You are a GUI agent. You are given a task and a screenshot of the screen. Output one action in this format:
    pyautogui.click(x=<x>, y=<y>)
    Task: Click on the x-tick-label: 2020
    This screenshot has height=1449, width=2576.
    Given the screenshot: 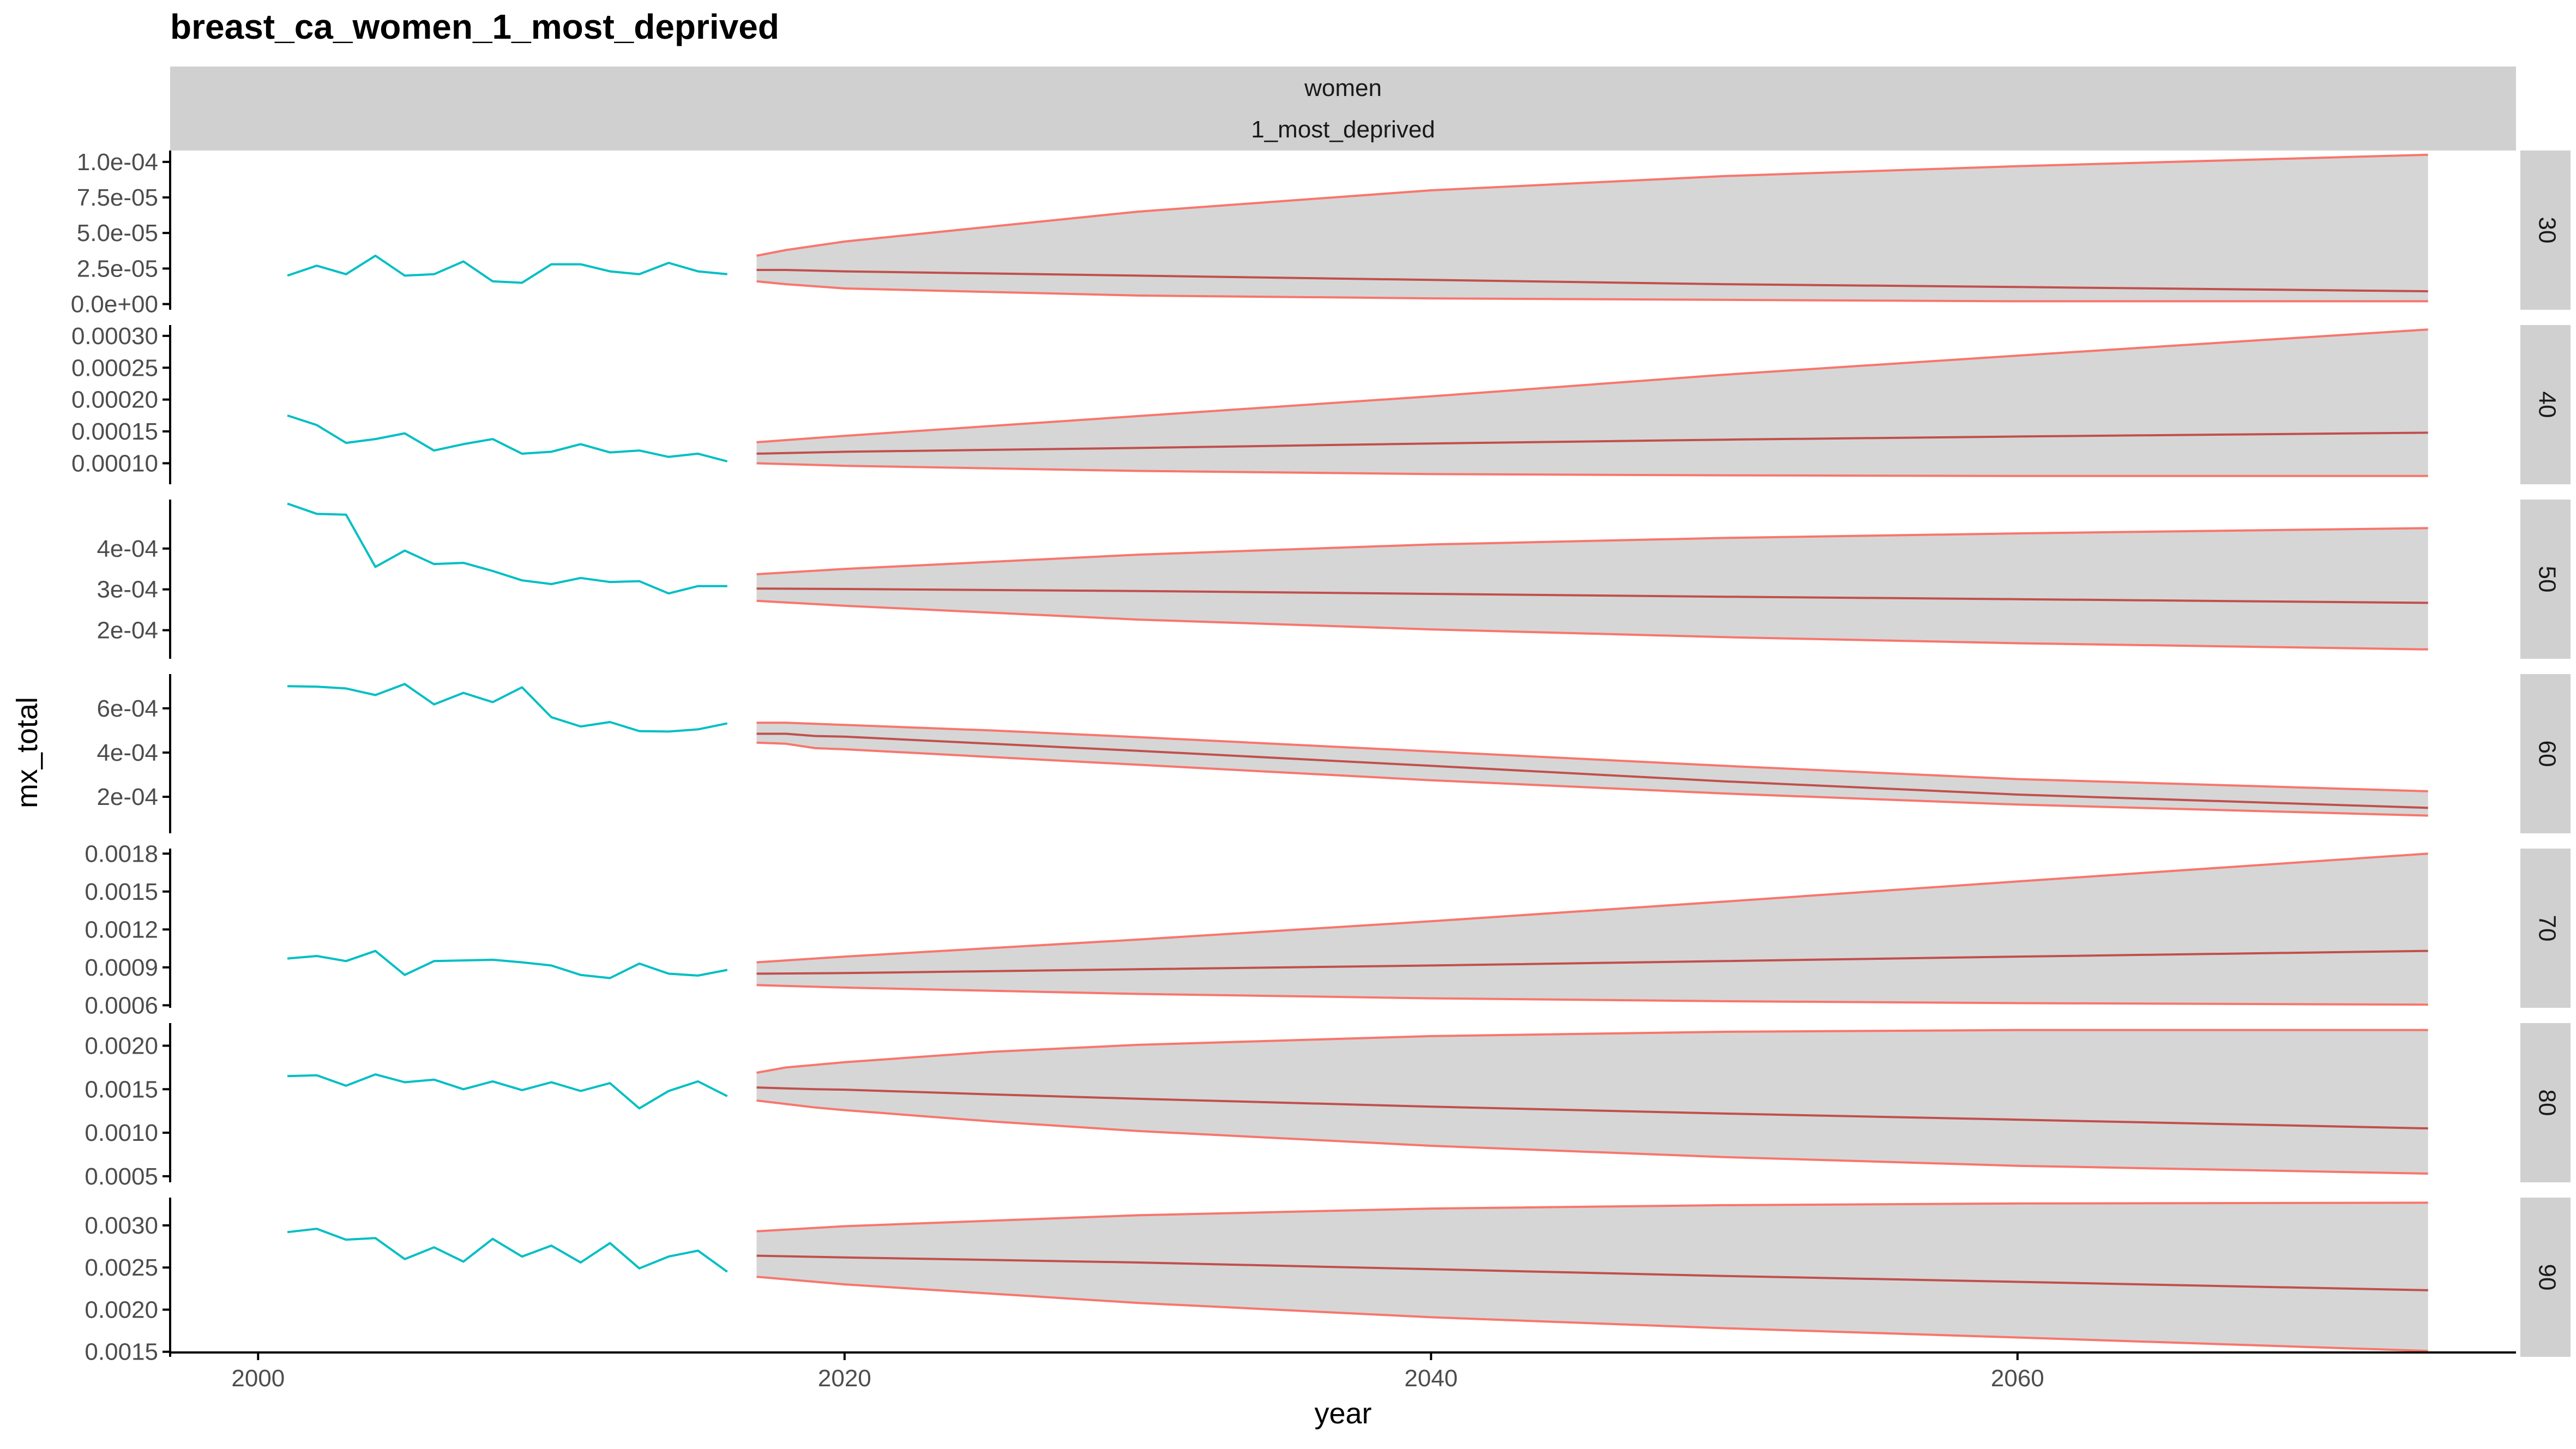 What is the action you would take?
    pyautogui.click(x=844, y=1378)
    